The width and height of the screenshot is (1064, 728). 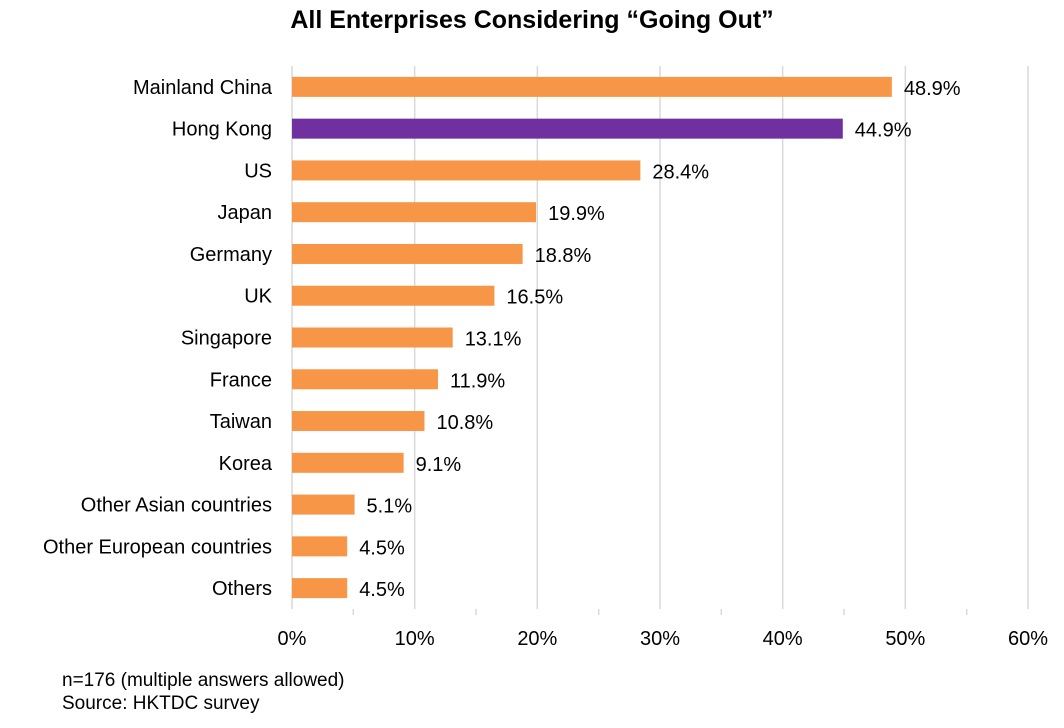 I want to click on data-label: 48.9%, so click(x=932, y=89).